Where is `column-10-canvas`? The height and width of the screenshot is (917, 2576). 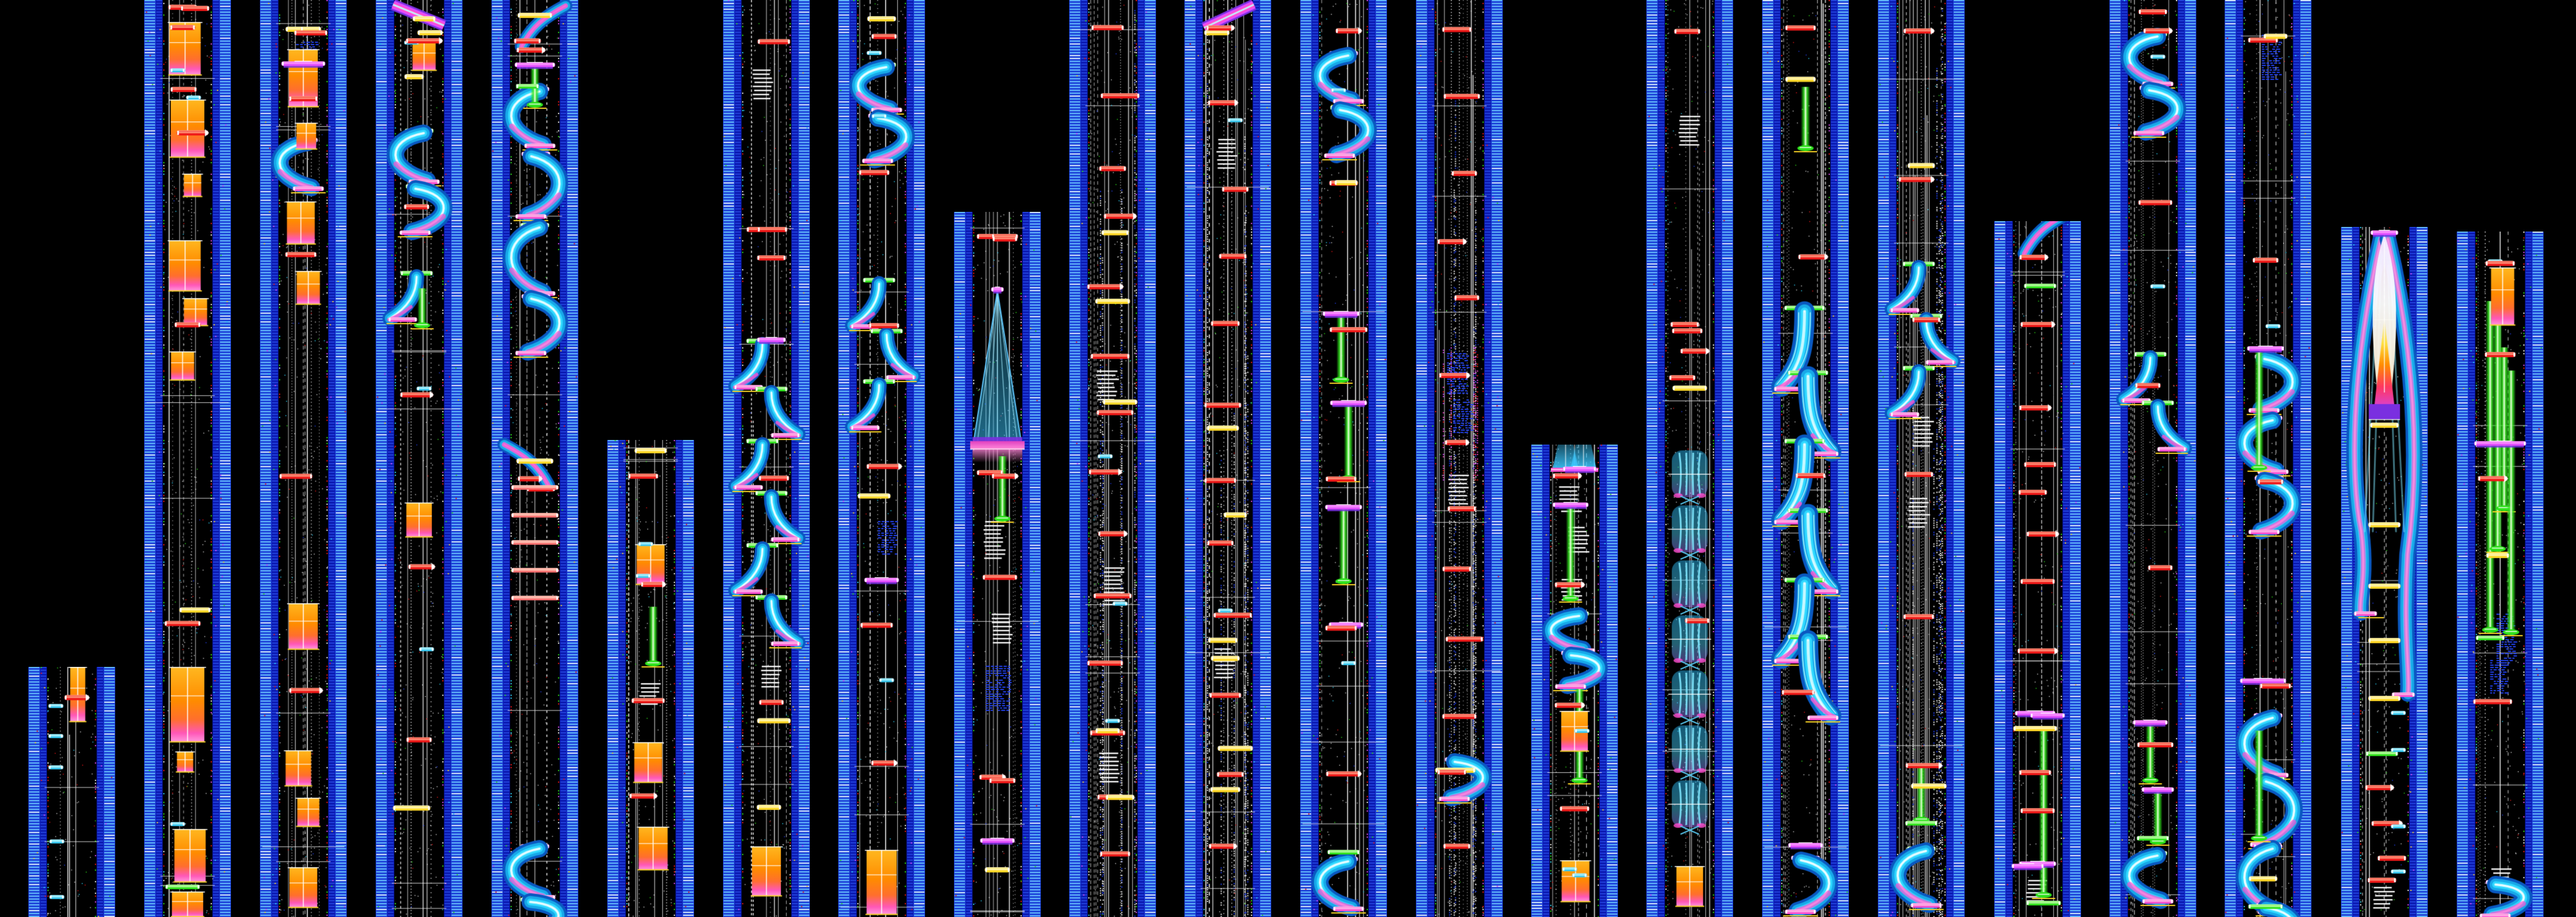 column-10-canvas is located at coordinates (1112, 458).